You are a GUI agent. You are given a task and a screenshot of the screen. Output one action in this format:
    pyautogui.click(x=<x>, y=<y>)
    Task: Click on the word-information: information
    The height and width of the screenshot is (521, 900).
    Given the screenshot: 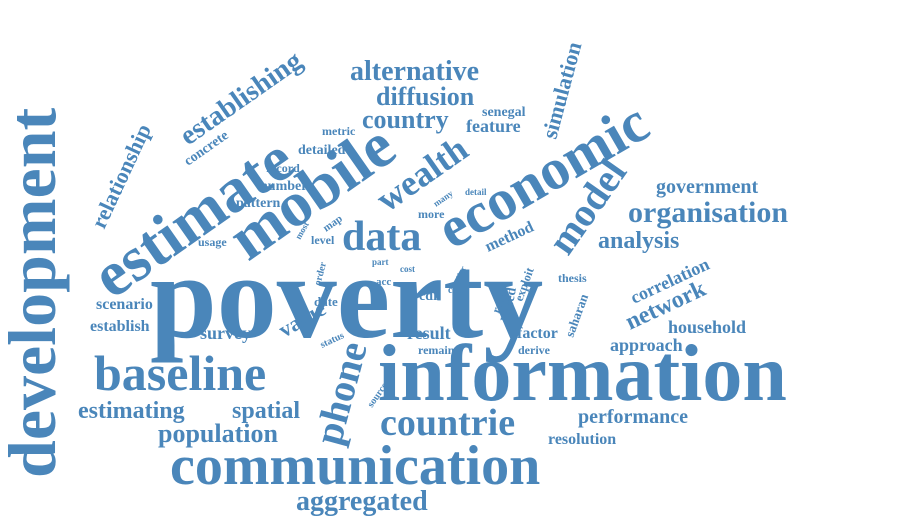 What is the action you would take?
    pyautogui.click(x=582, y=374)
    